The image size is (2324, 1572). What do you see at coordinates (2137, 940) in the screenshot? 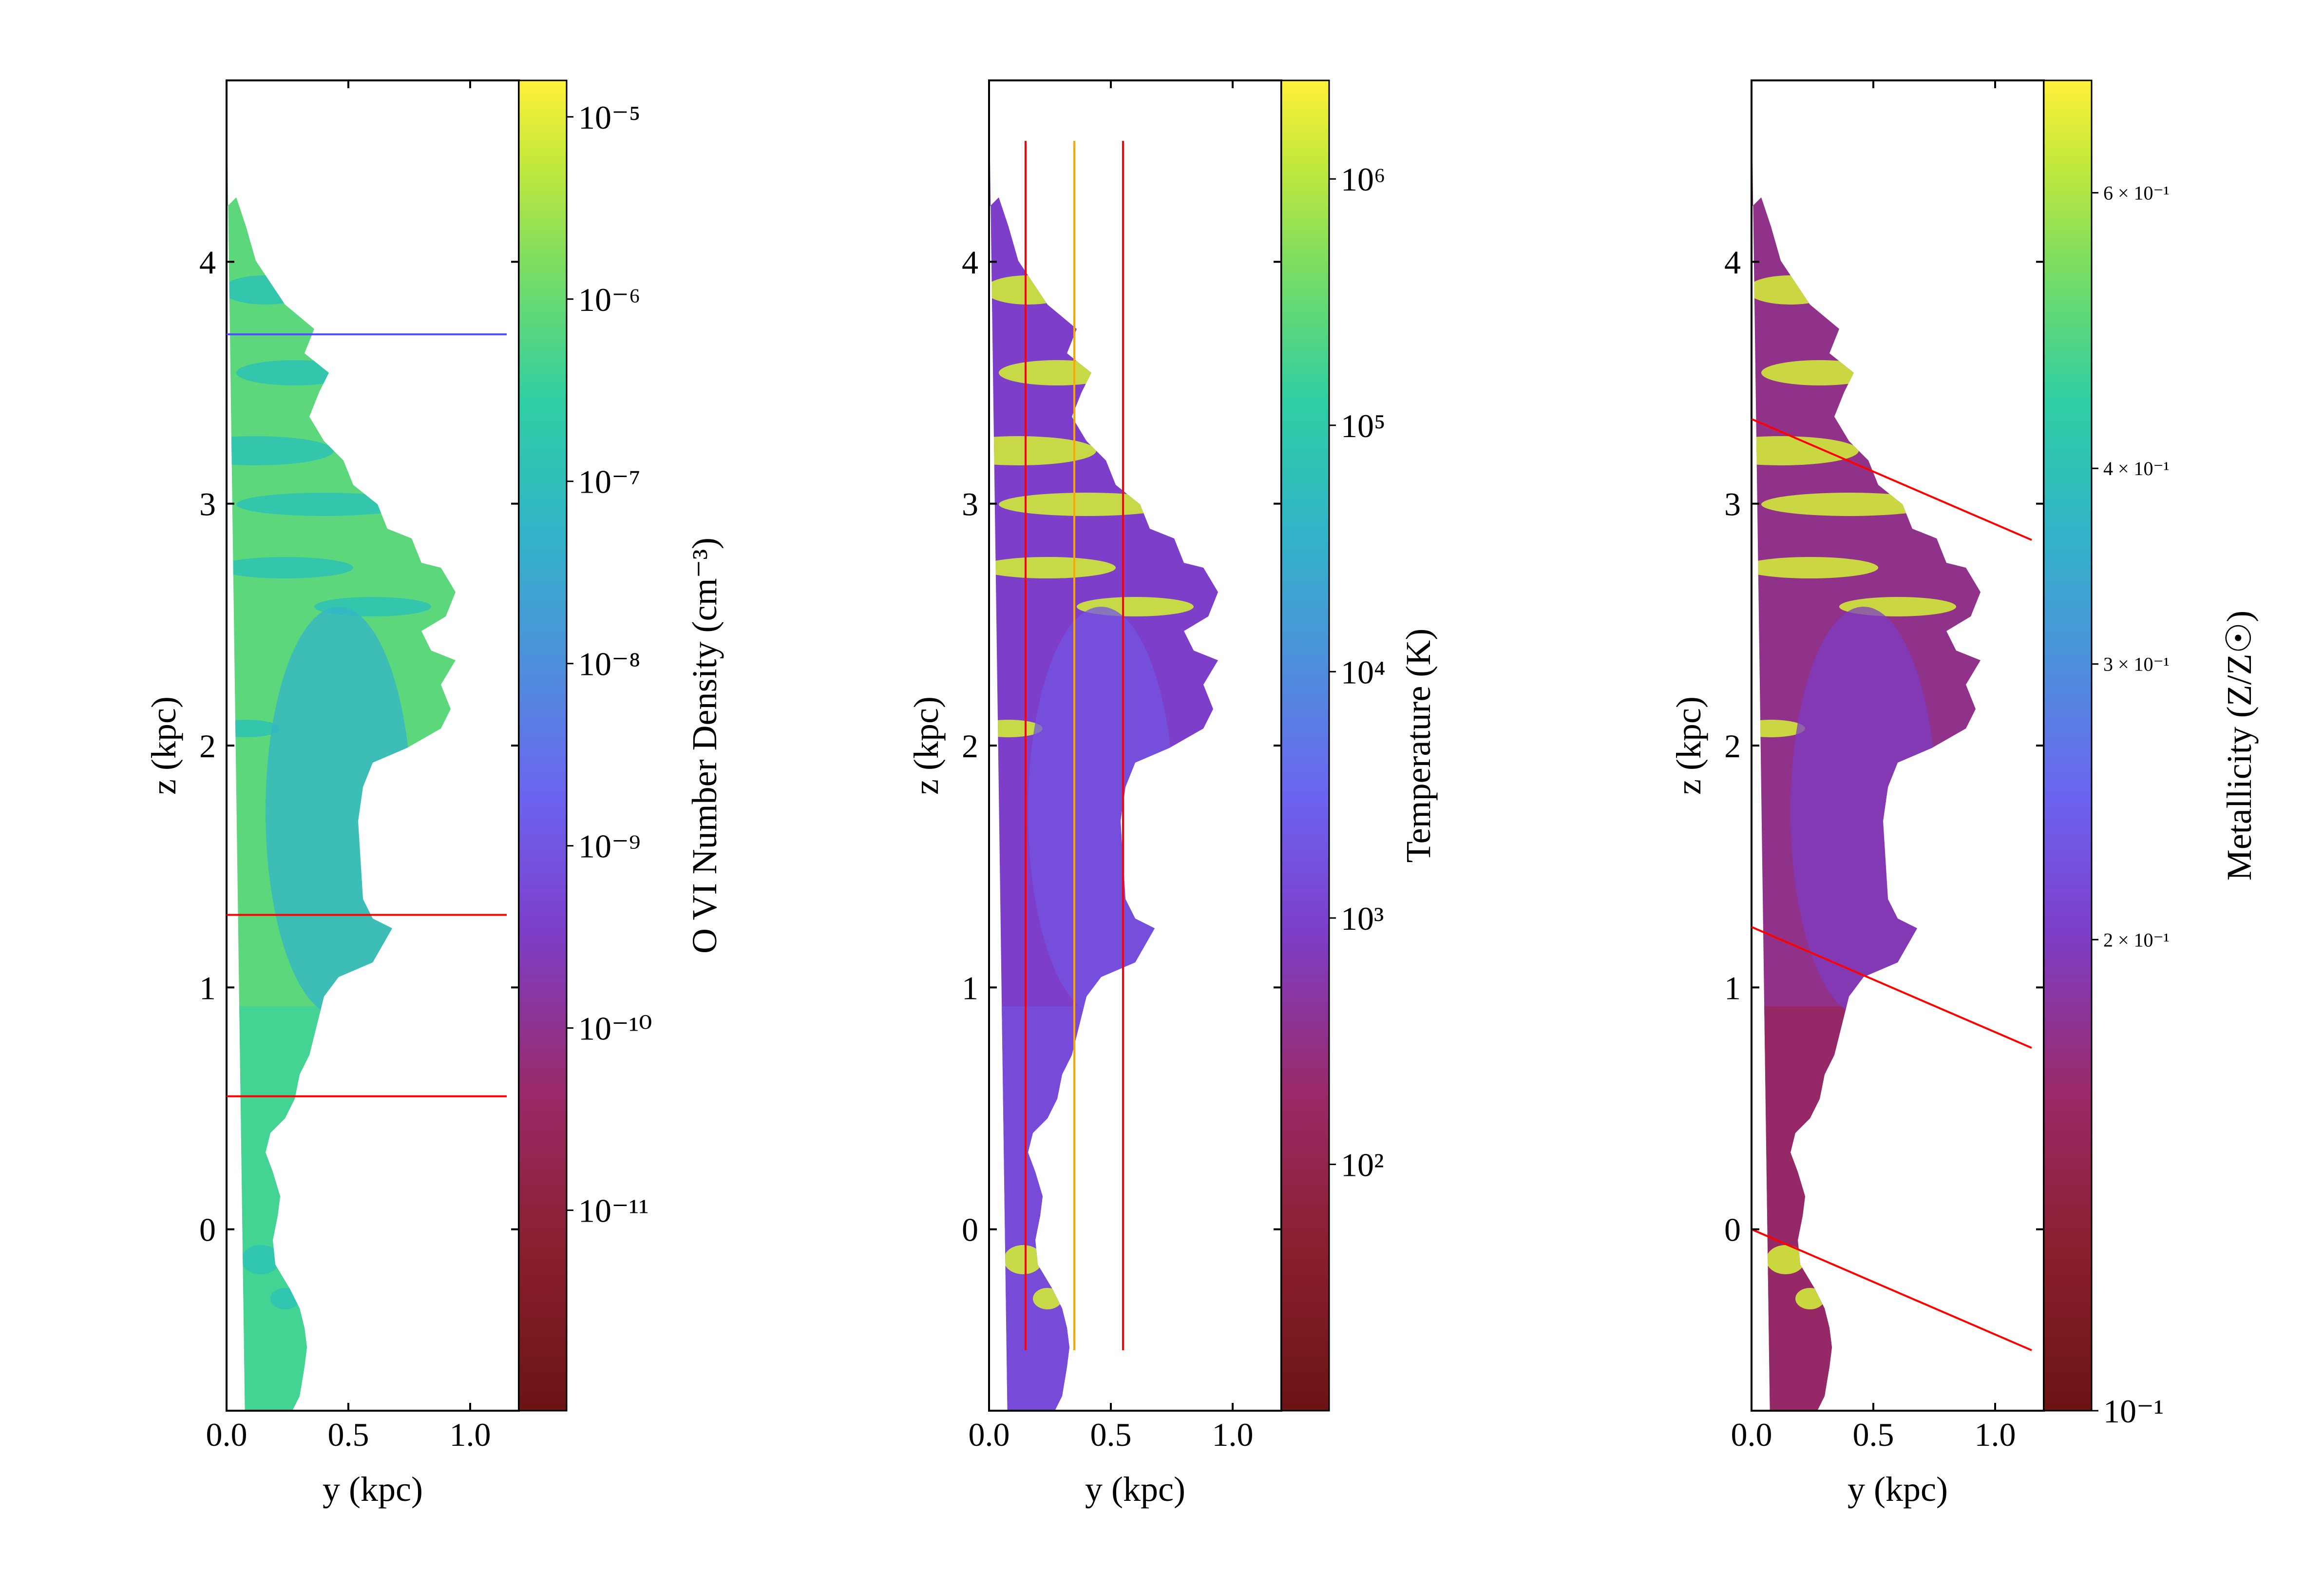
I see `colorbar-tick-label: 2 × 10⁻¹` at bounding box center [2137, 940].